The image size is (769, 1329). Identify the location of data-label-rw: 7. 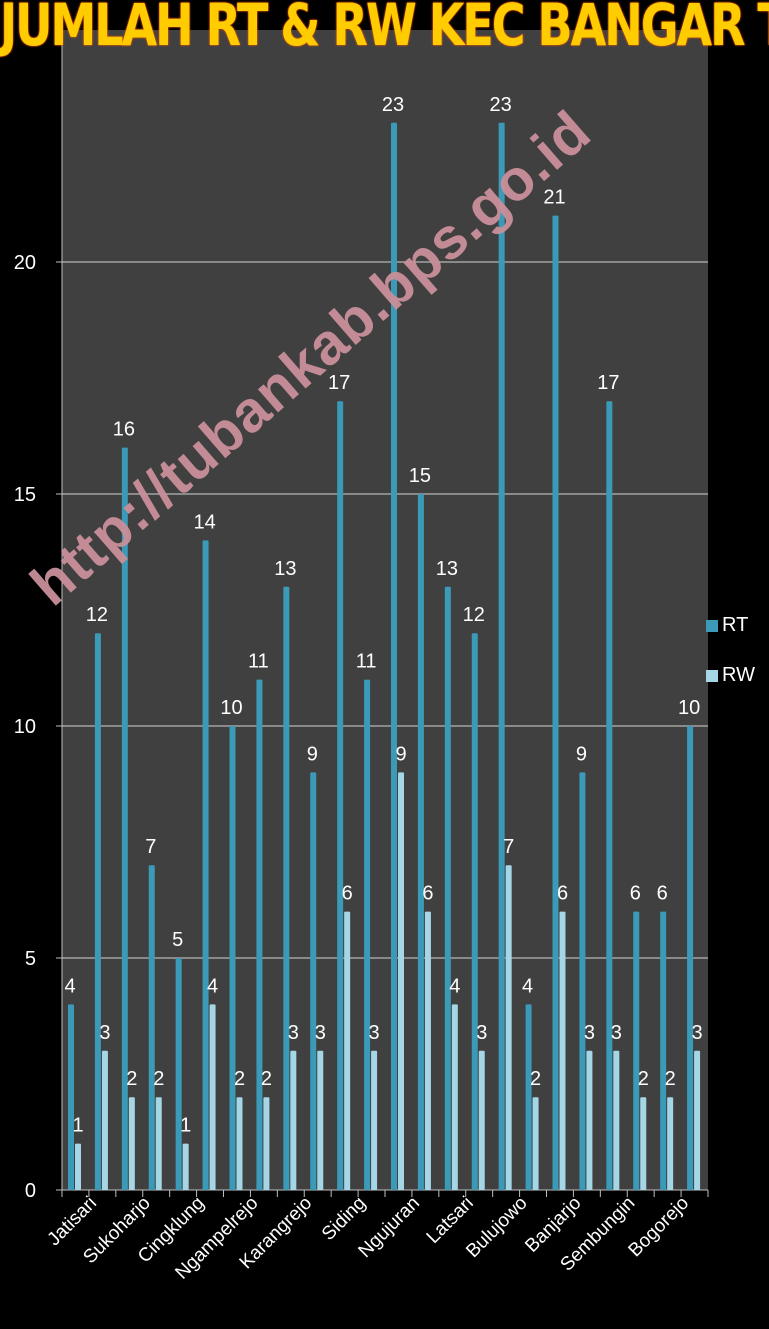
(508, 847).